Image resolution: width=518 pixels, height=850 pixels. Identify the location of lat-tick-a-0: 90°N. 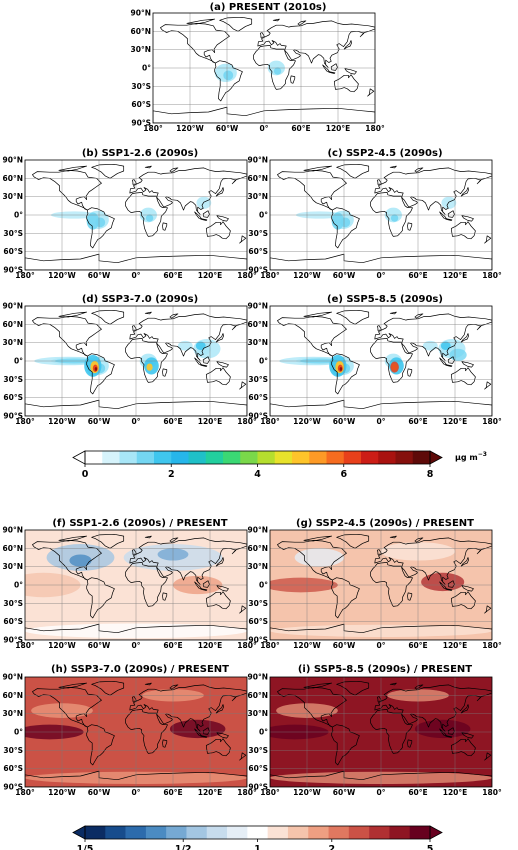
(141, 13).